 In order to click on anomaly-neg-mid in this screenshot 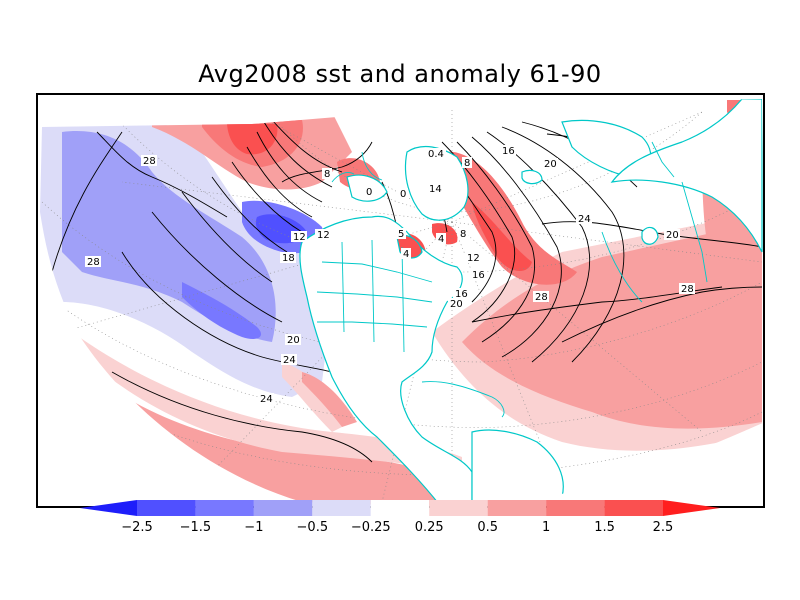, I will do `click(169, 236)`.